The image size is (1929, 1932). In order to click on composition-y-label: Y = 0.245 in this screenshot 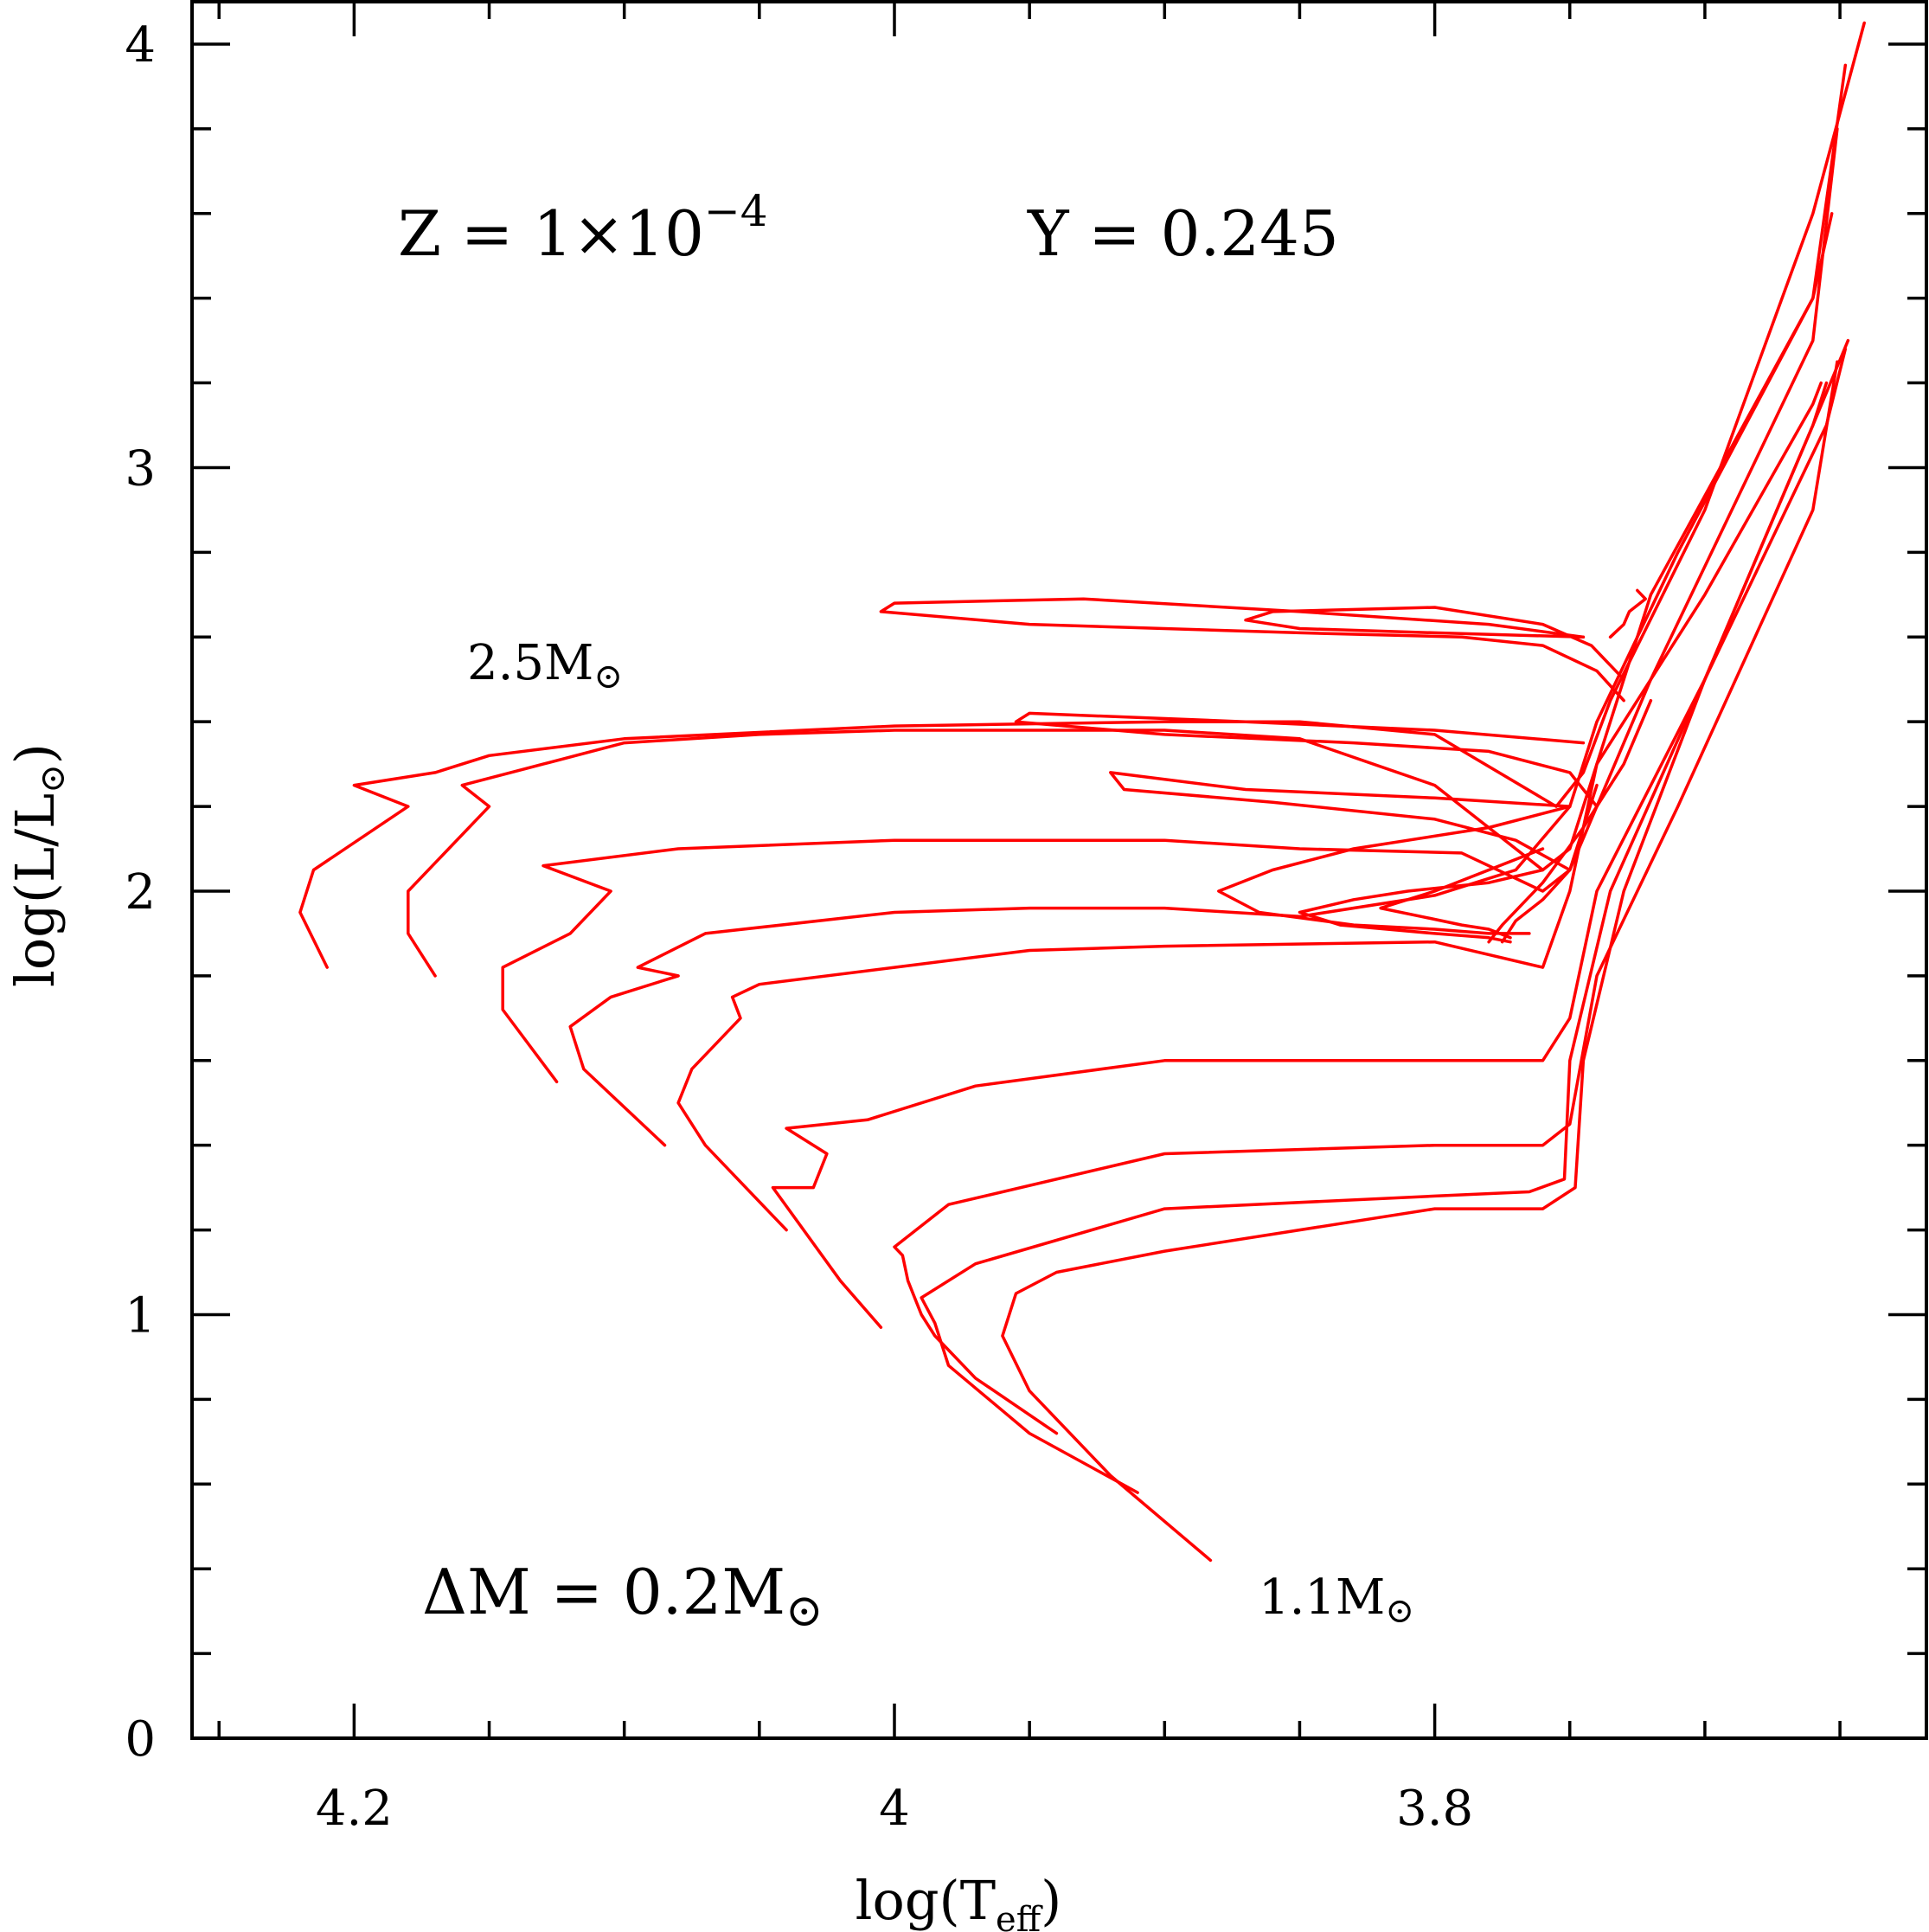, I will do `click(1183, 233)`.